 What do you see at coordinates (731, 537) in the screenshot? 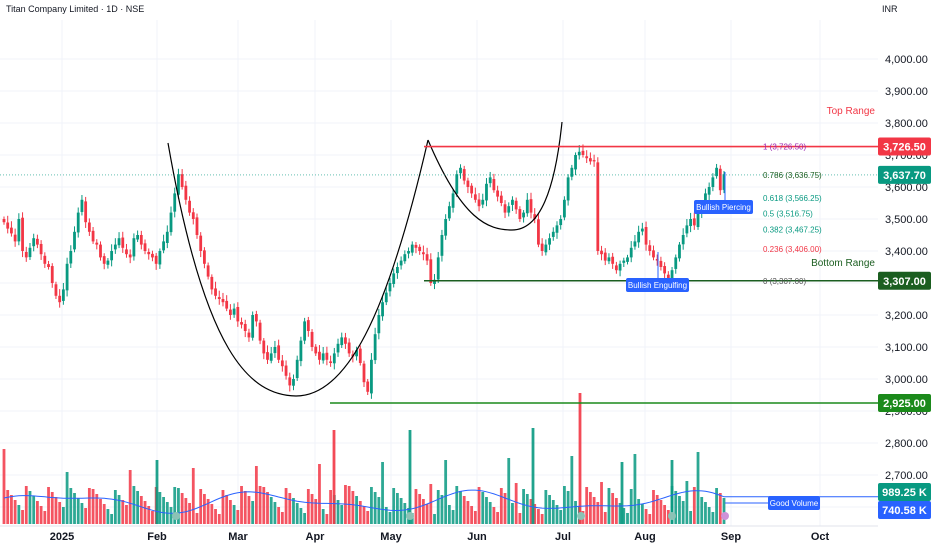
I see `x-tick-label: Sep` at bounding box center [731, 537].